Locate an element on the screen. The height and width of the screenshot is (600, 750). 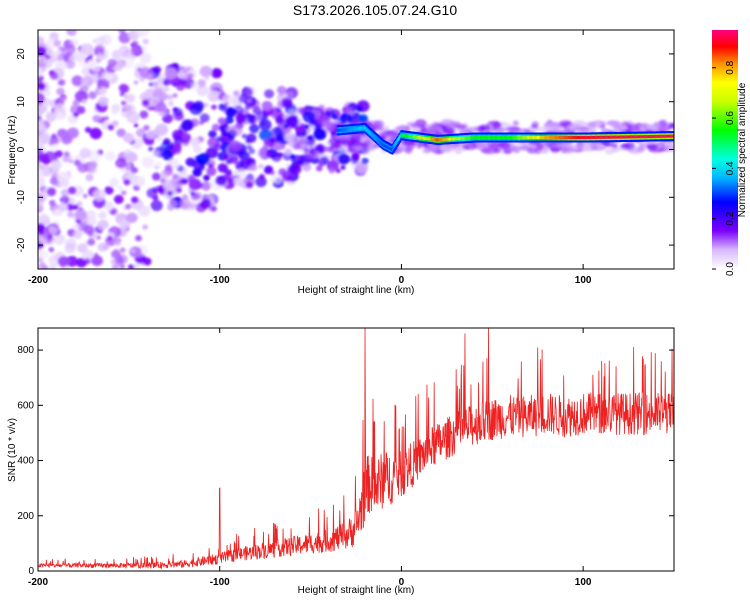
spectrogram-ytick-label: 10 is located at coordinates (21, 102).